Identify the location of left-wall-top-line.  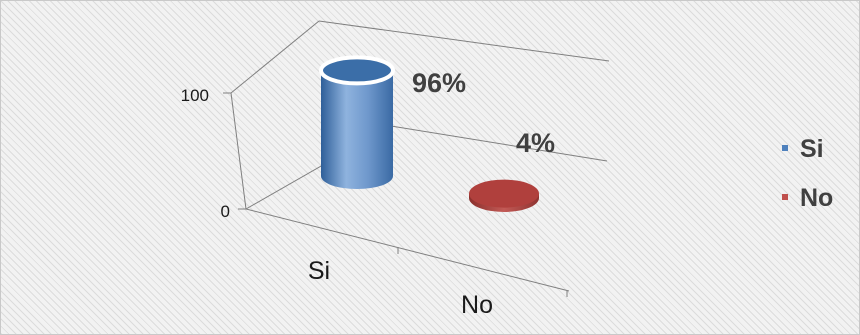
(275, 57).